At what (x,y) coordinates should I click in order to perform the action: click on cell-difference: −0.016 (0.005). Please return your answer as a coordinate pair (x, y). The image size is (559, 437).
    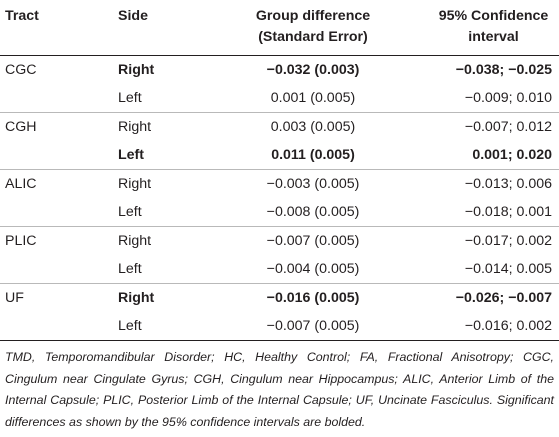
    Looking at the image, I should click on (313, 297).